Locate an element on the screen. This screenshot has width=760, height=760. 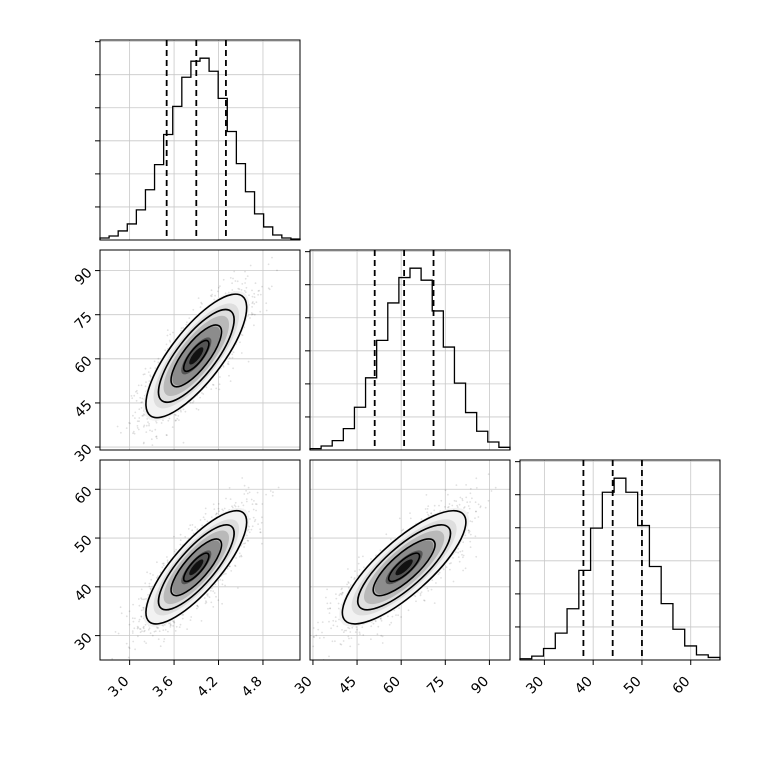
density-shade is located at coordinates (196, 567).